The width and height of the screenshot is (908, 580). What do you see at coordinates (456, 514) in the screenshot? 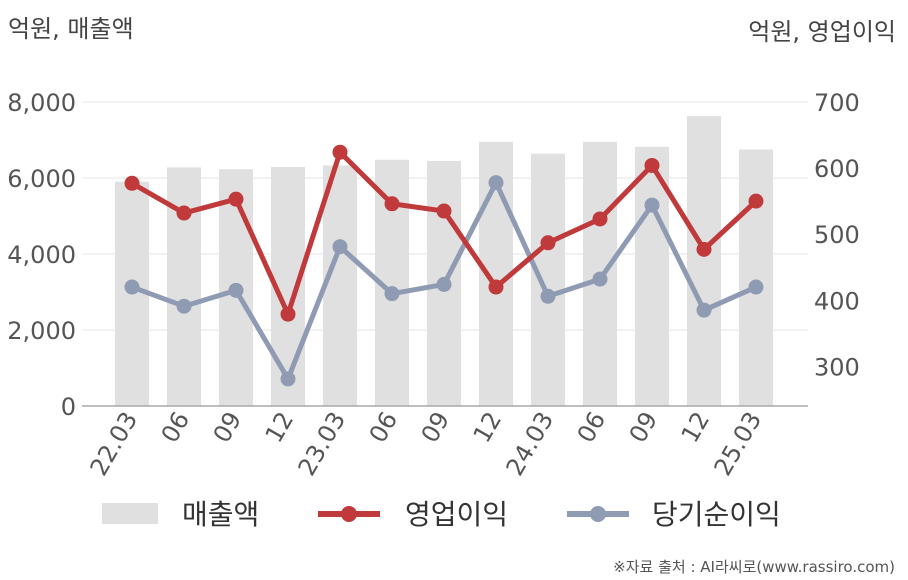
I see `legend-label-operating-profit: 영업이익` at bounding box center [456, 514].